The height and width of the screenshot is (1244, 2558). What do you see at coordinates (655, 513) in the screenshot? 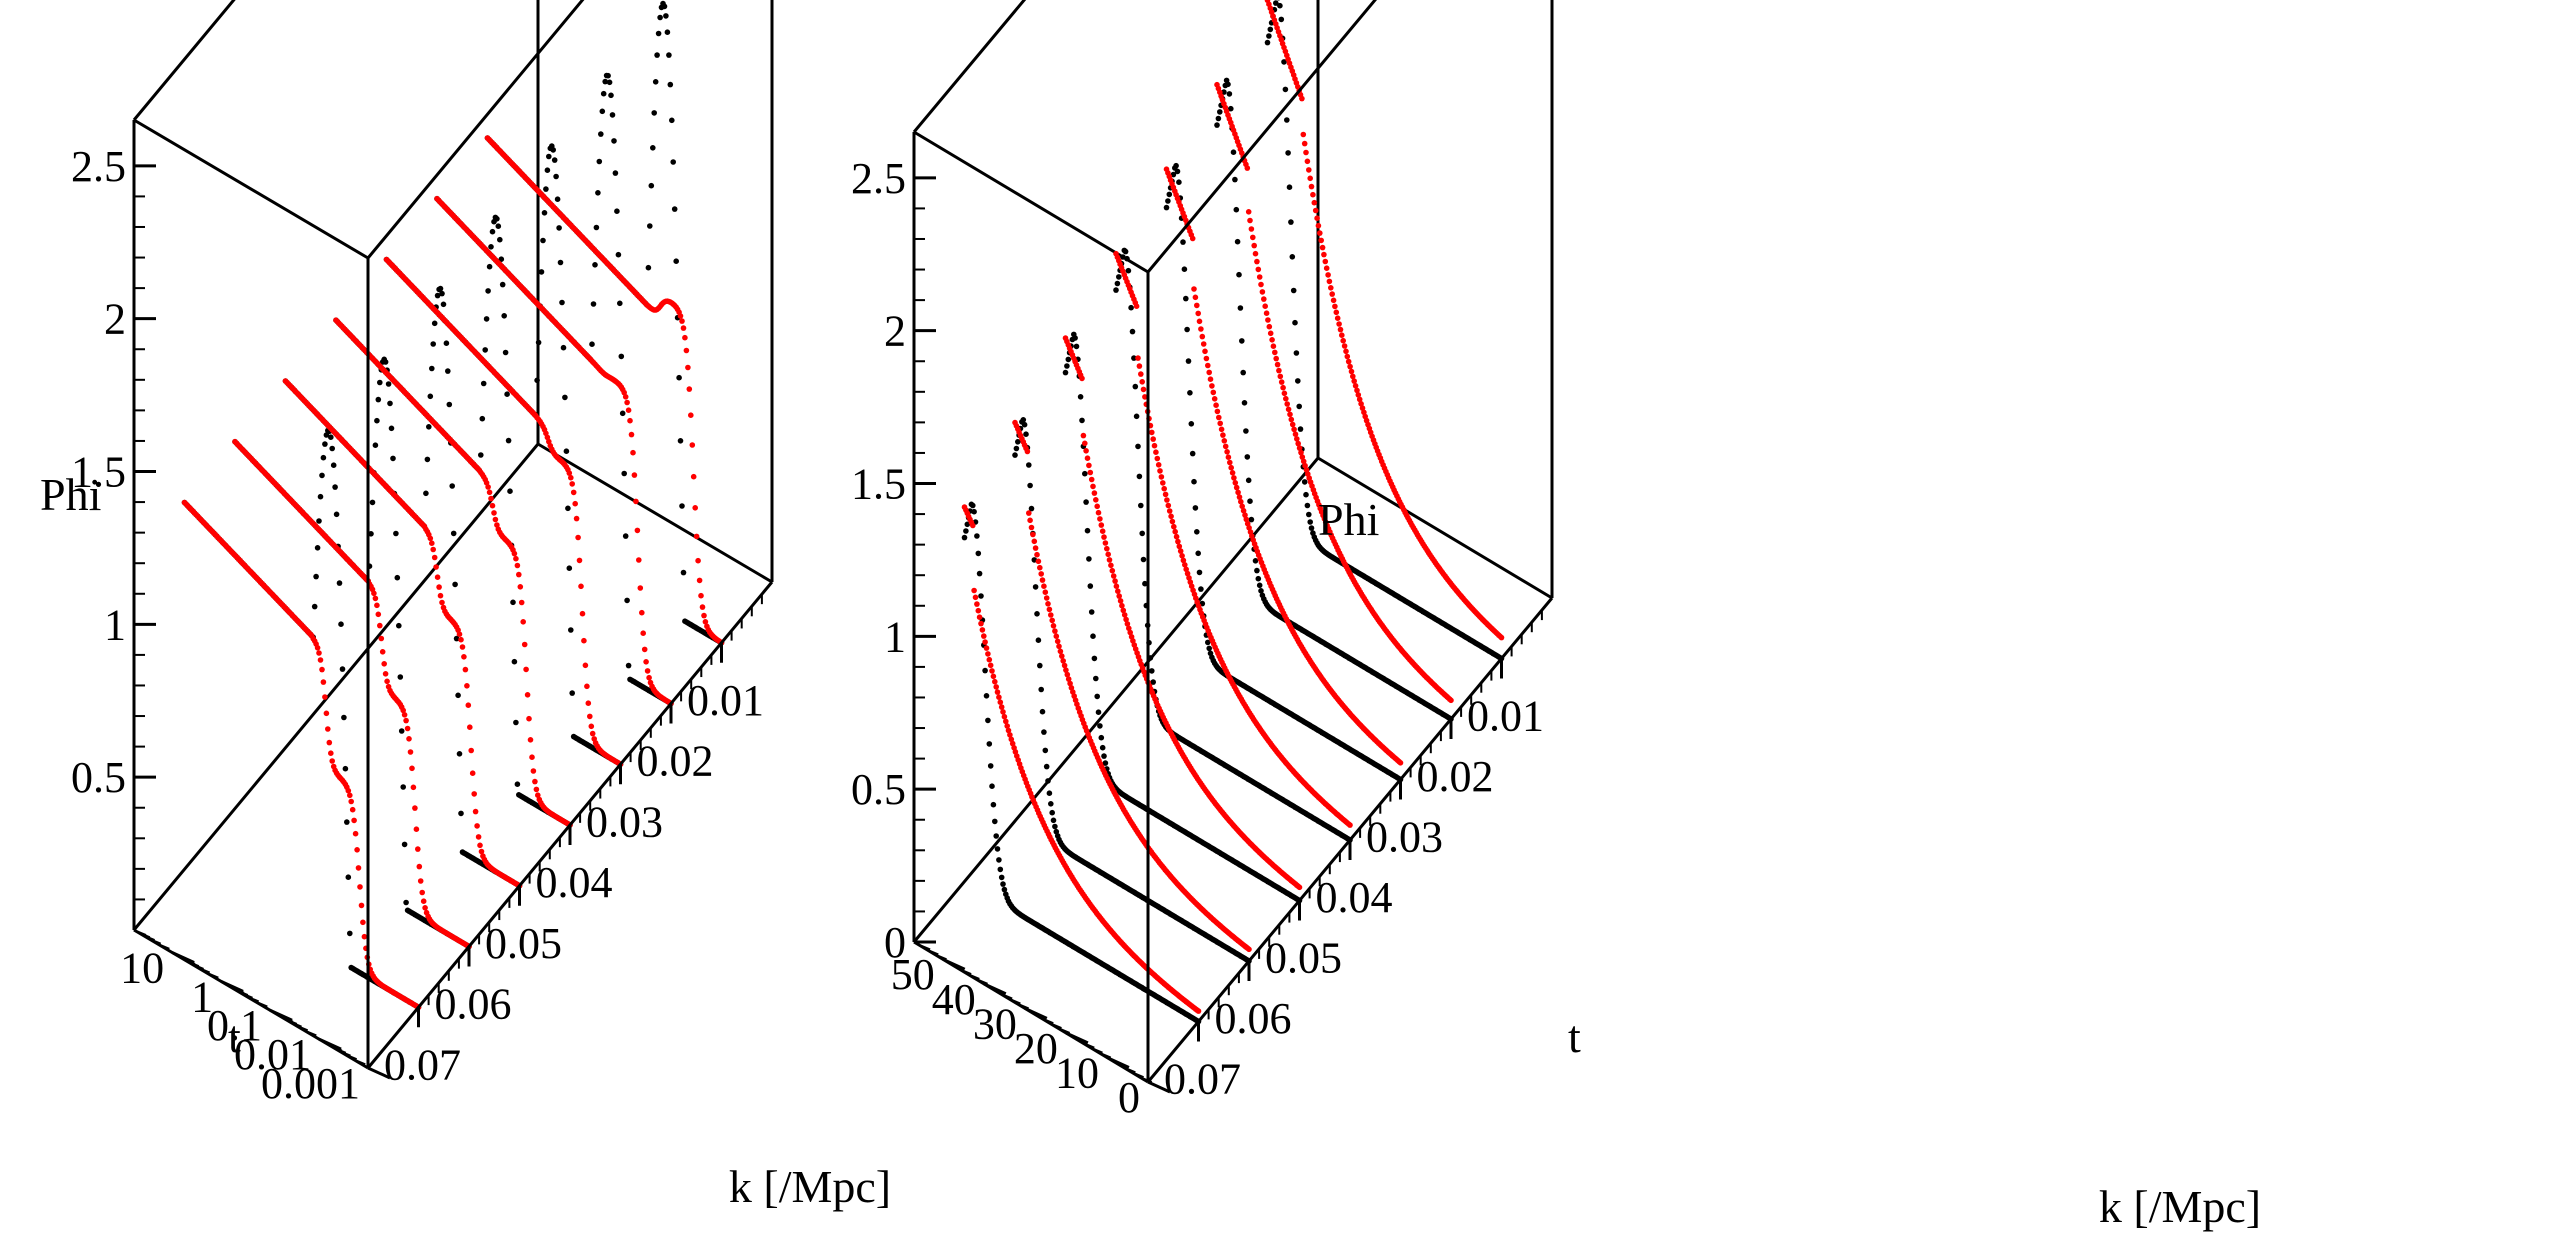
I see `left-edge-right-bottom` at bounding box center [655, 513].